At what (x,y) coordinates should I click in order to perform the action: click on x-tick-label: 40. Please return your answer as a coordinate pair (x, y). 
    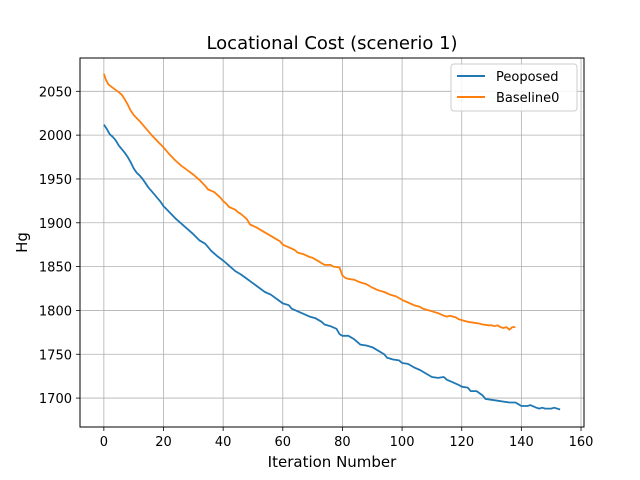
    Looking at the image, I should click on (223, 442).